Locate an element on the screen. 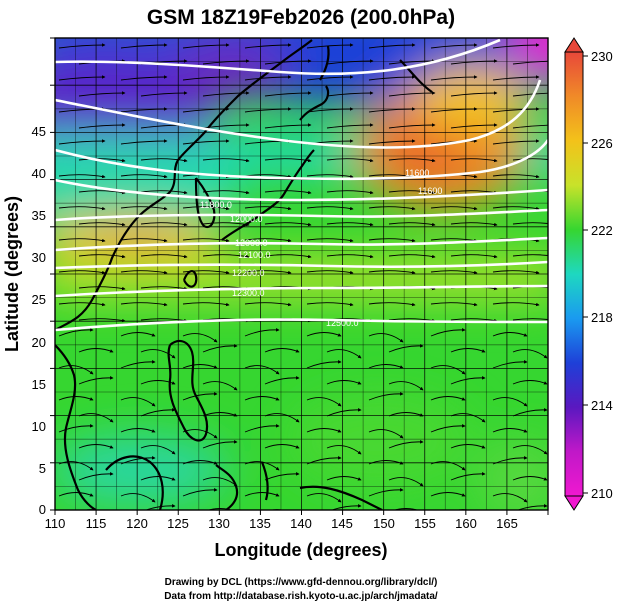 Image resolution: width=619 pixels, height=605 pixels. contour-label: 12000.0 is located at coordinates (251, 243).